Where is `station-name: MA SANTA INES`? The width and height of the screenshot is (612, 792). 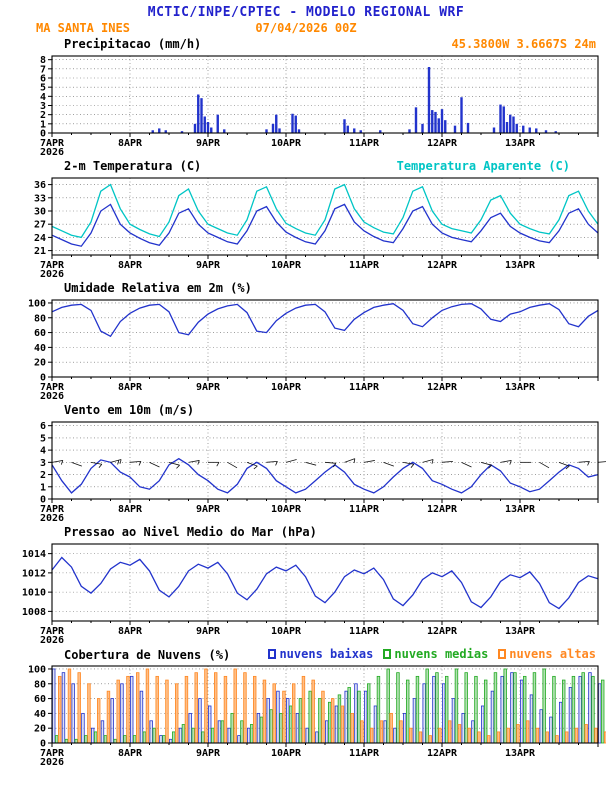 station-name: MA SANTA INES is located at coordinates (83, 28).